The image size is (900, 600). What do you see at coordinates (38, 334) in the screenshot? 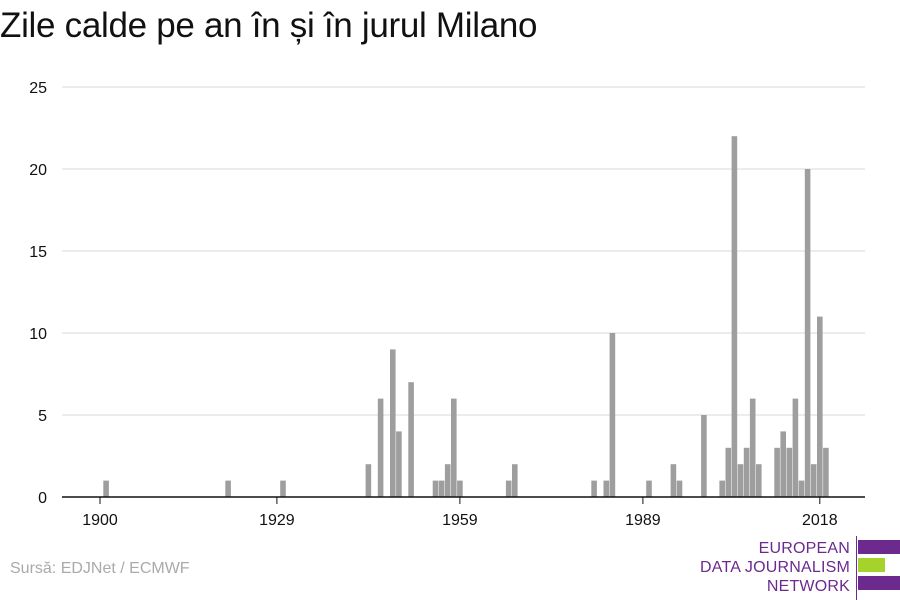
I see `y-tick-label: 10` at bounding box center [38, 334].